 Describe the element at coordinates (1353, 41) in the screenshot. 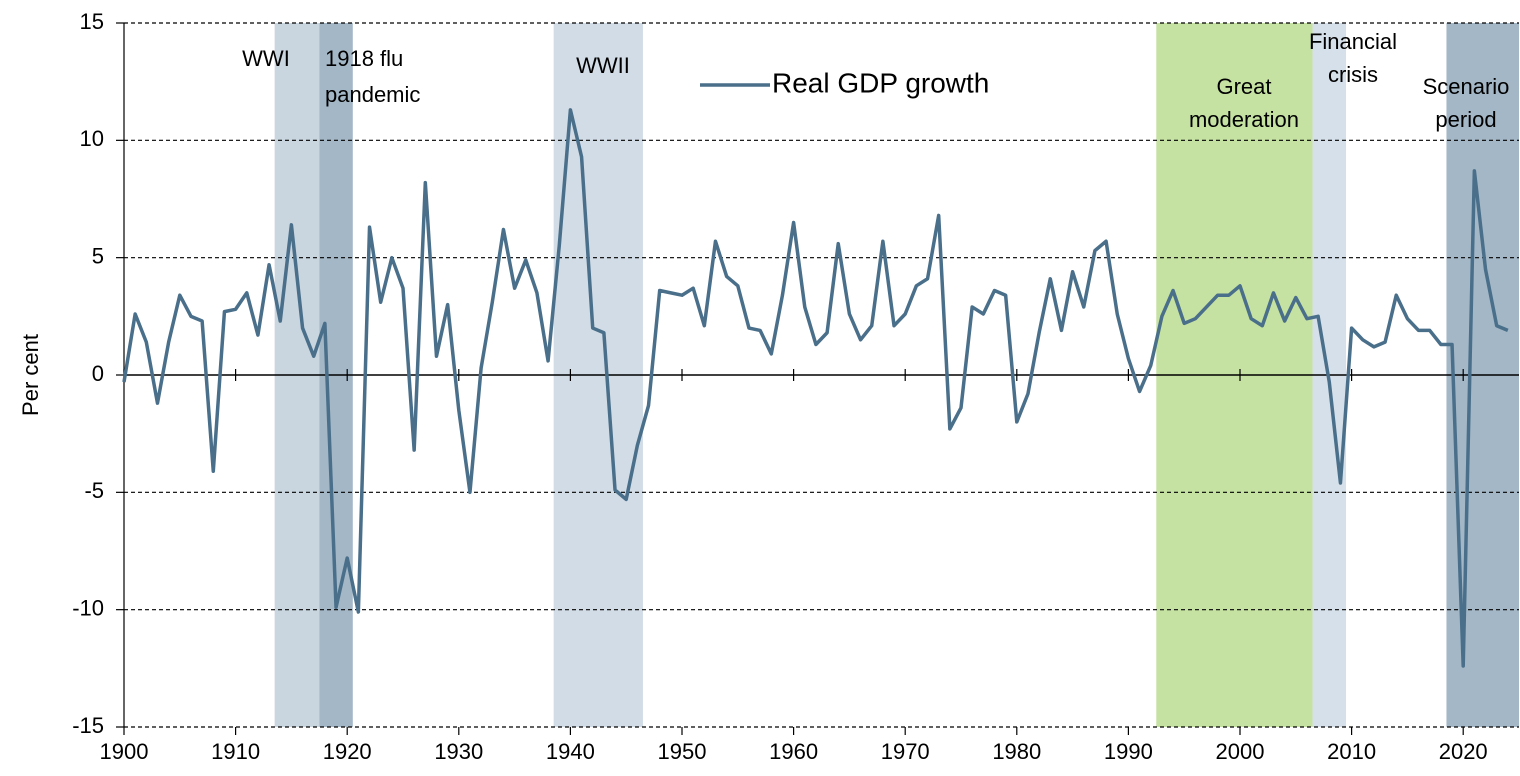

I see `band-label: Financial` at that location.